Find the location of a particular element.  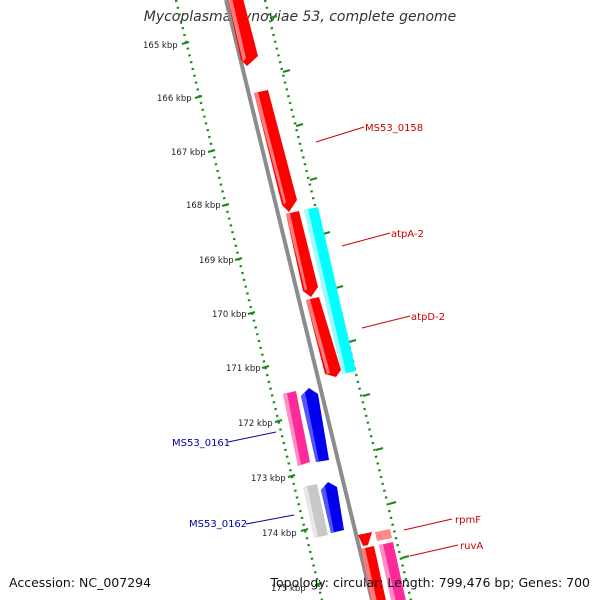

label-ruvA: ruvA is located at coordinates (471, 546).